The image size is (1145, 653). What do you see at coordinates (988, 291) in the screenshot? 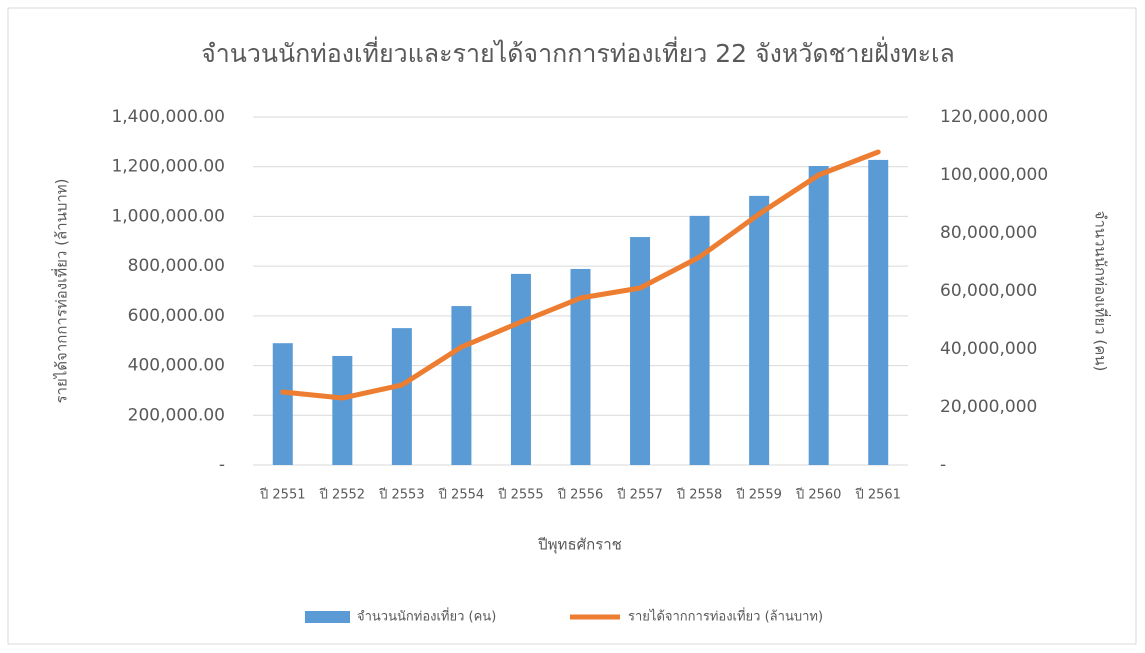
I see `y2-tick-label: 60,000,000` at bounding box center [988, 291].